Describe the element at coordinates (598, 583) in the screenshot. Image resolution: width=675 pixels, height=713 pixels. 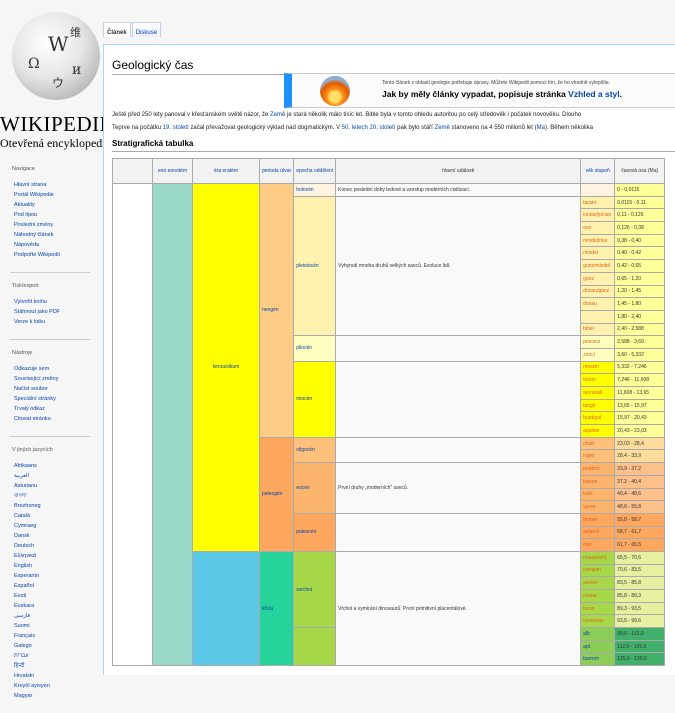
I see `age-cell: santon` at that location.